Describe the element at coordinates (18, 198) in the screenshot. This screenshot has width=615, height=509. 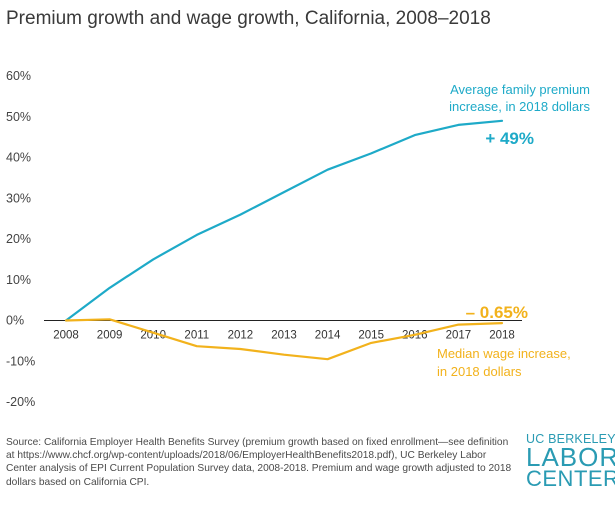
I see `y-tick-label: 30%` at that location.